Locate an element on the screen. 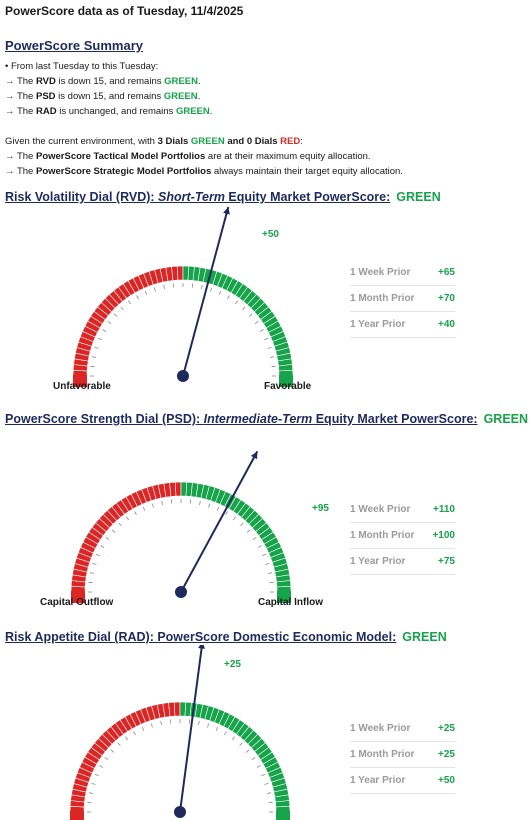 The width and height of the screenshot is (531, 820). prior-value: +40 is located at coordinates (446, 324).